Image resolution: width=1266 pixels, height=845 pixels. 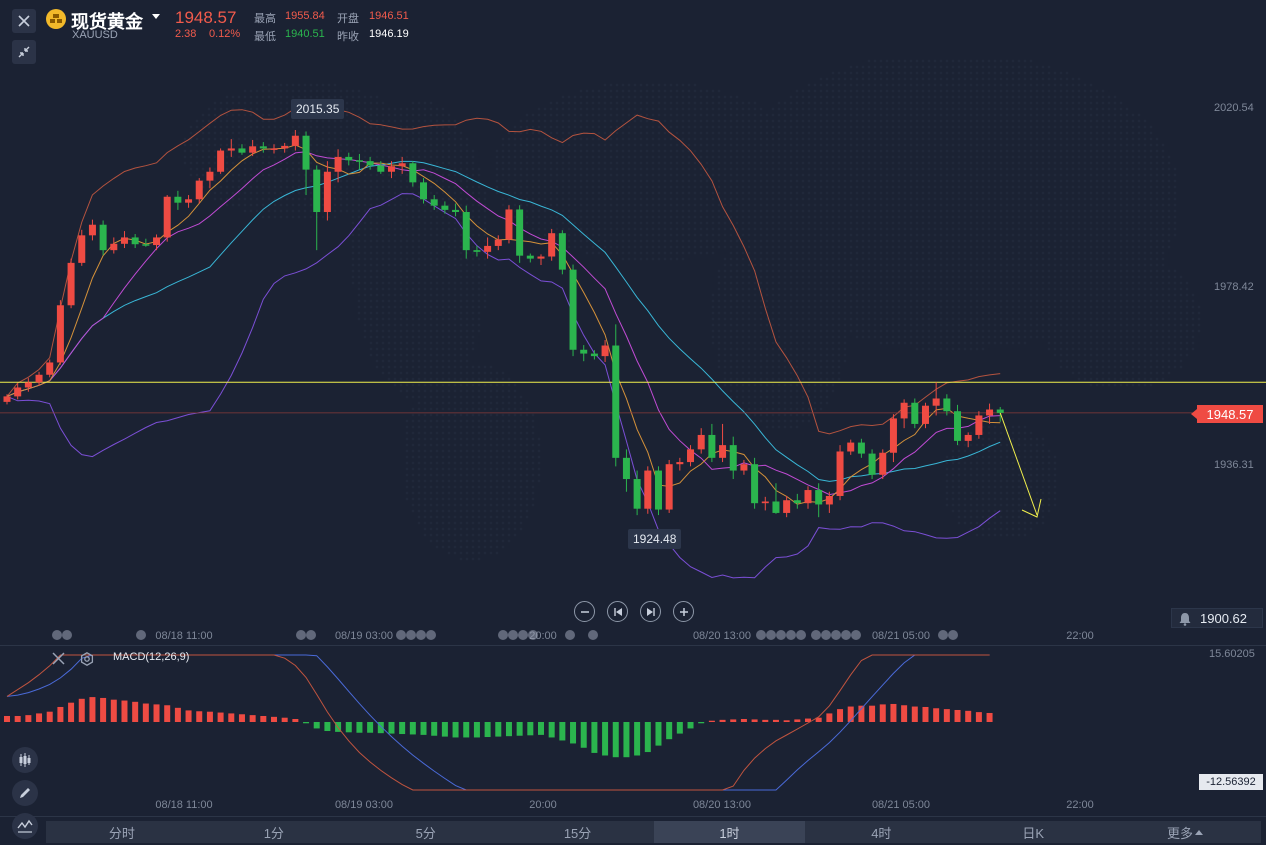 I want to click on tab-1m: 1分, so click(x=273, y=833).